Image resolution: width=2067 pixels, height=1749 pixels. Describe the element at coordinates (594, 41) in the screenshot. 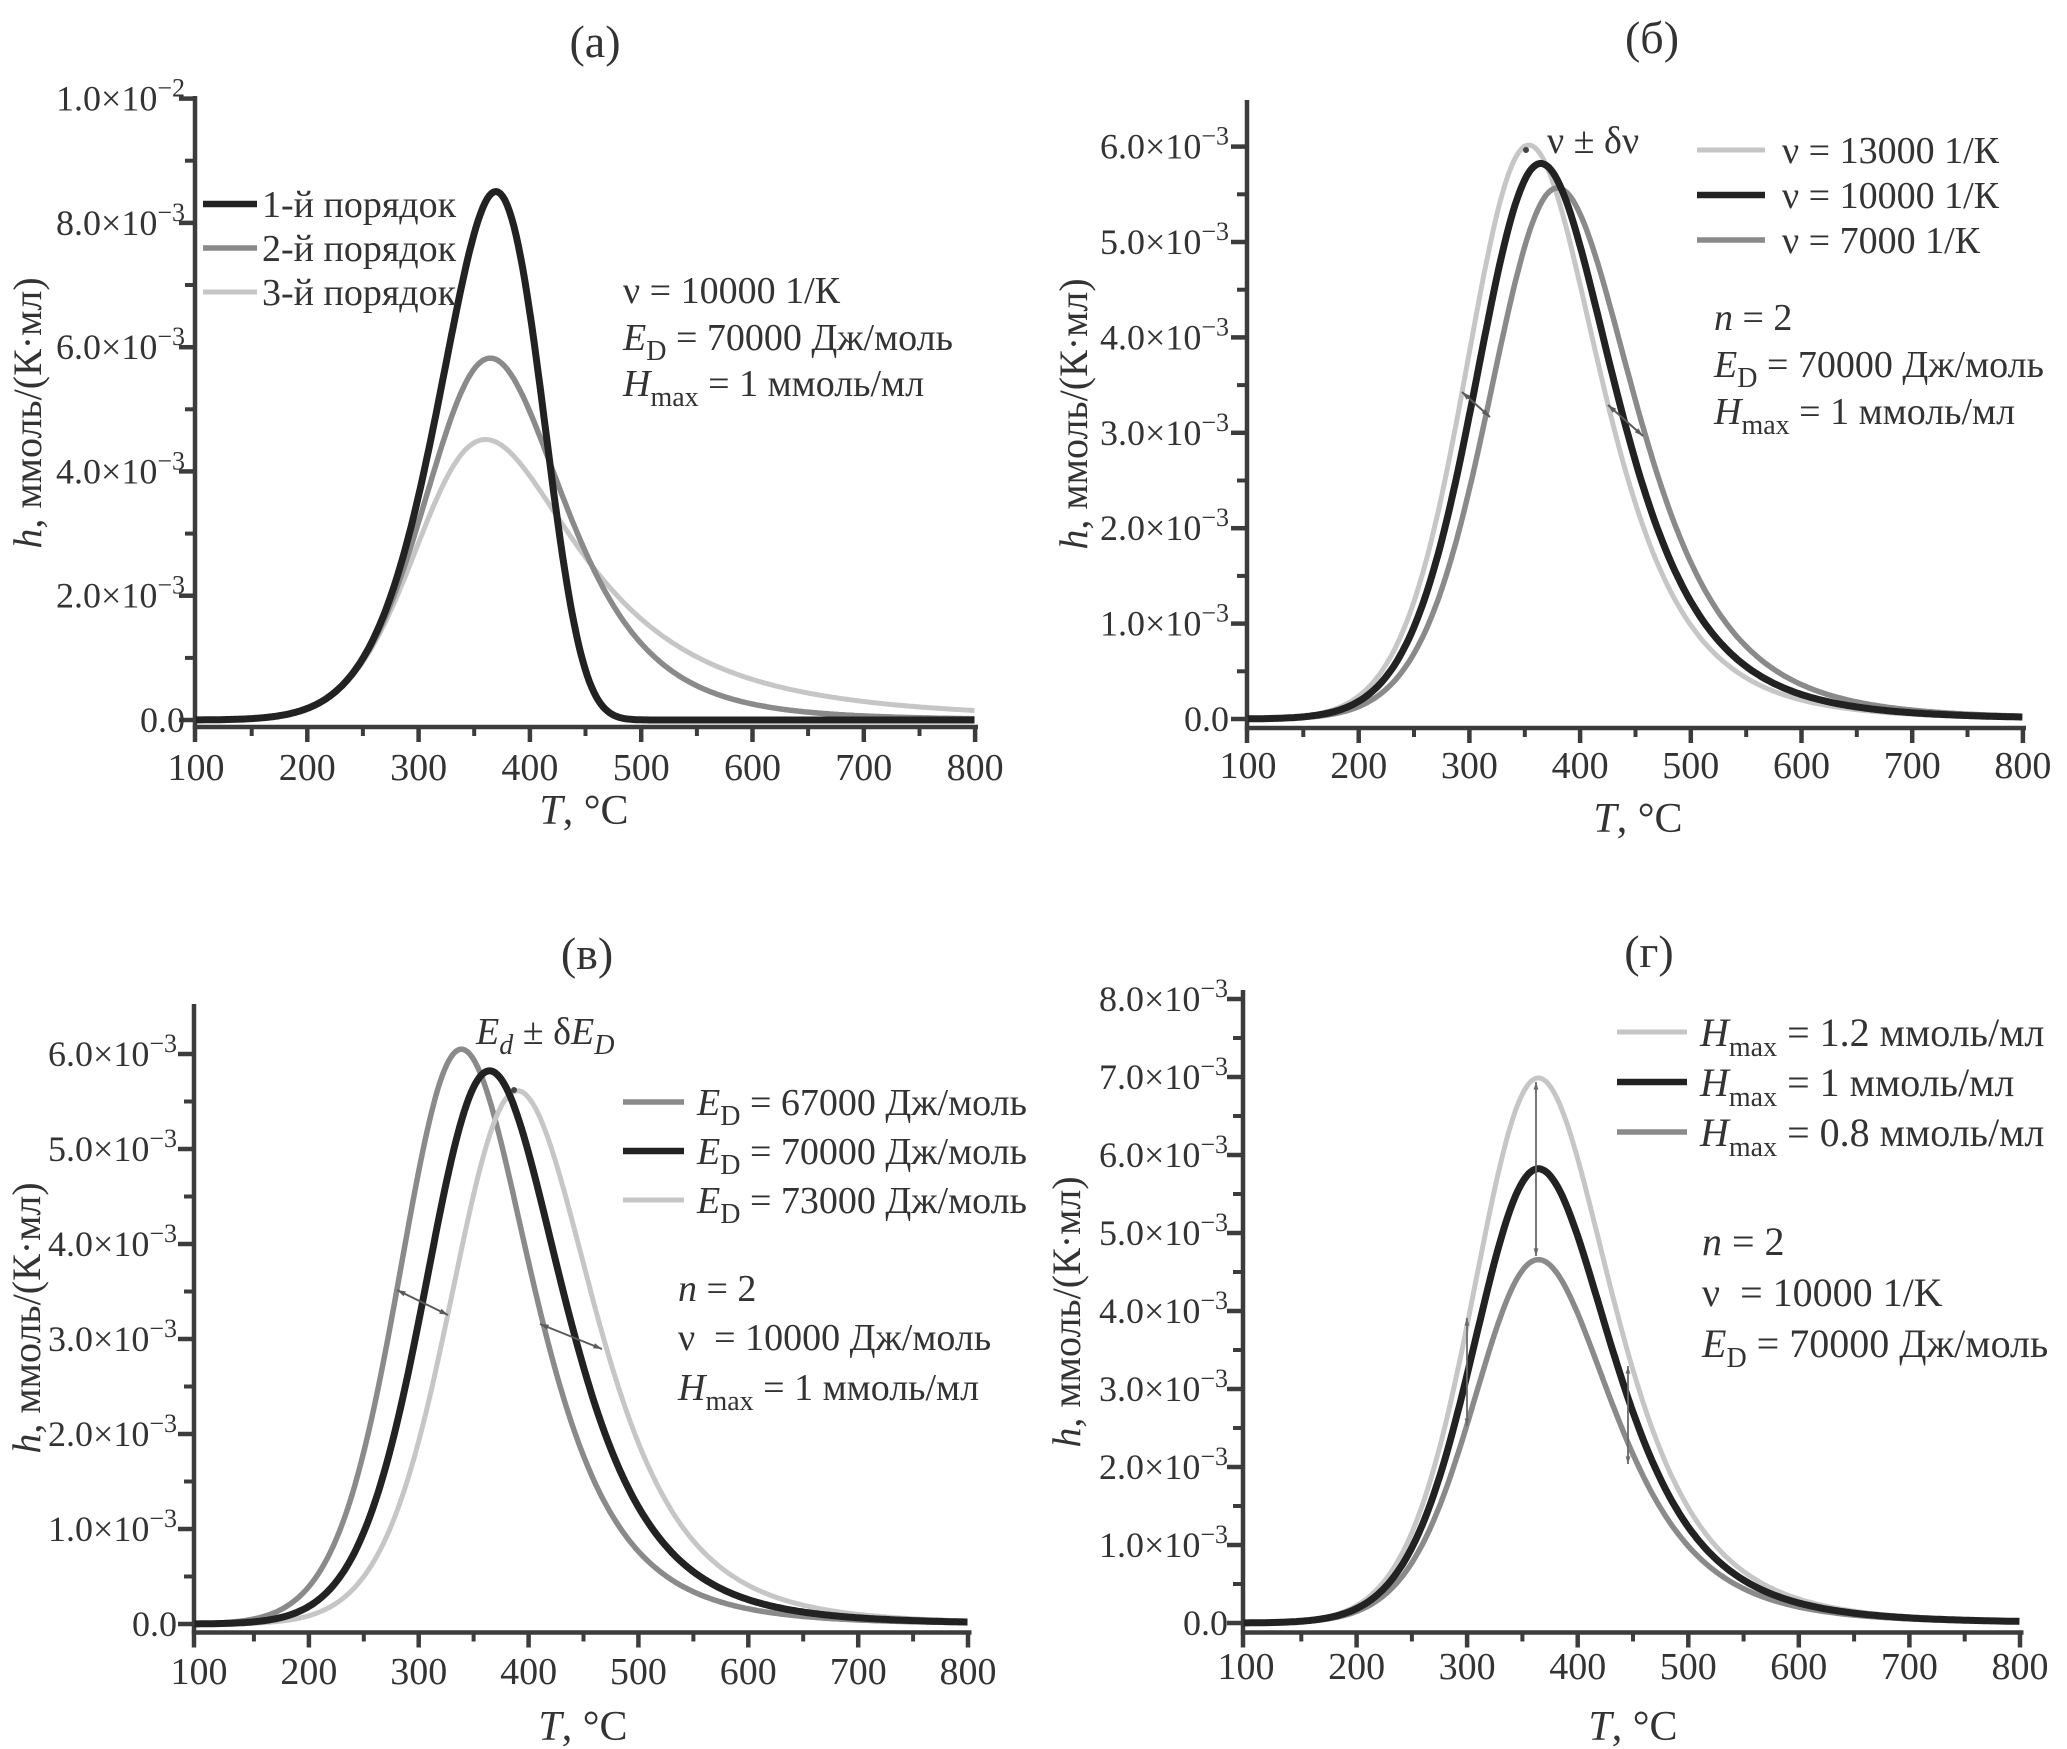

I see `svg-text: (а)` at that location.